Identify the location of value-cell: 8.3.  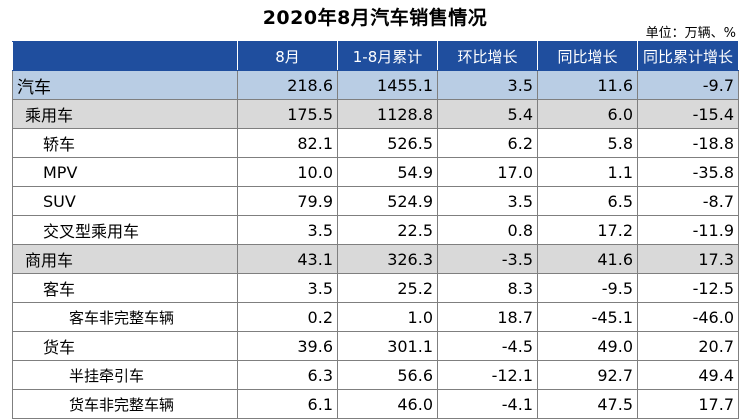
(487, 288).